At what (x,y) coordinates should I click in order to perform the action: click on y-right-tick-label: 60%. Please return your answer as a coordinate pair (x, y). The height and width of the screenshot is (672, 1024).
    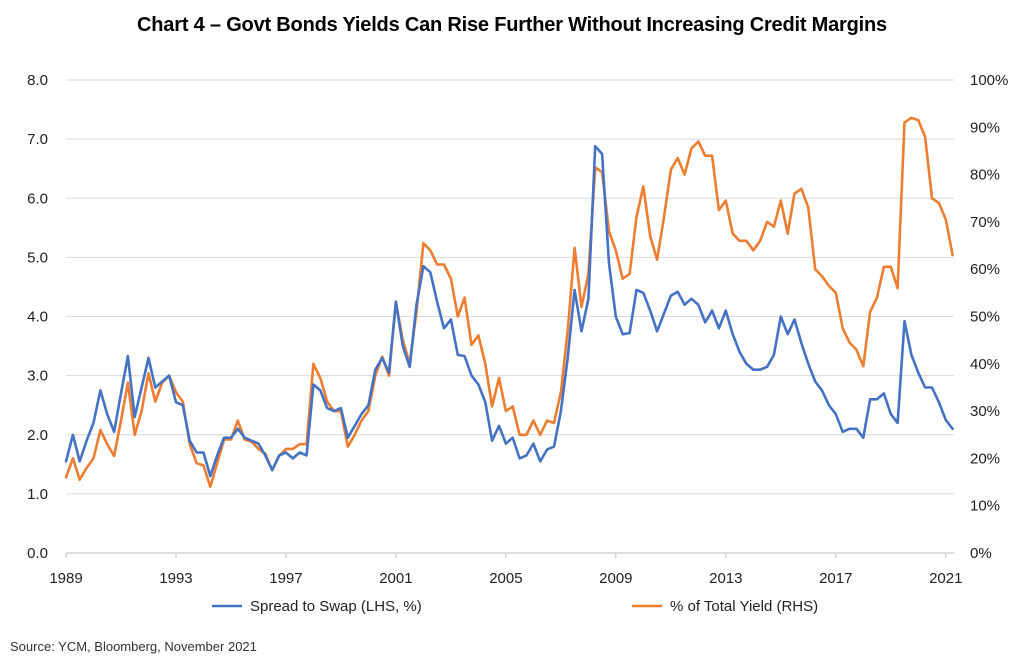
    Looking at the image, I should click on (985, 269).